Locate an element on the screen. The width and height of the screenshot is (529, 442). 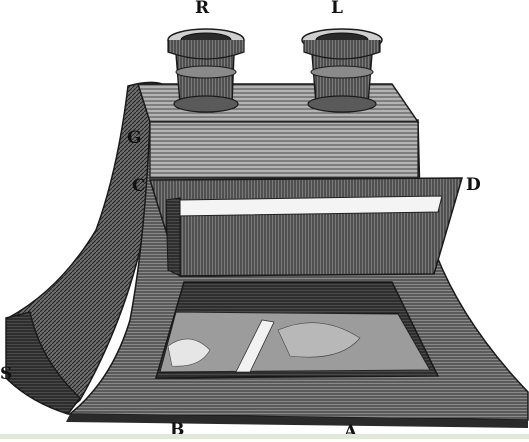
label-c: C is located at coordinates (139, 186).